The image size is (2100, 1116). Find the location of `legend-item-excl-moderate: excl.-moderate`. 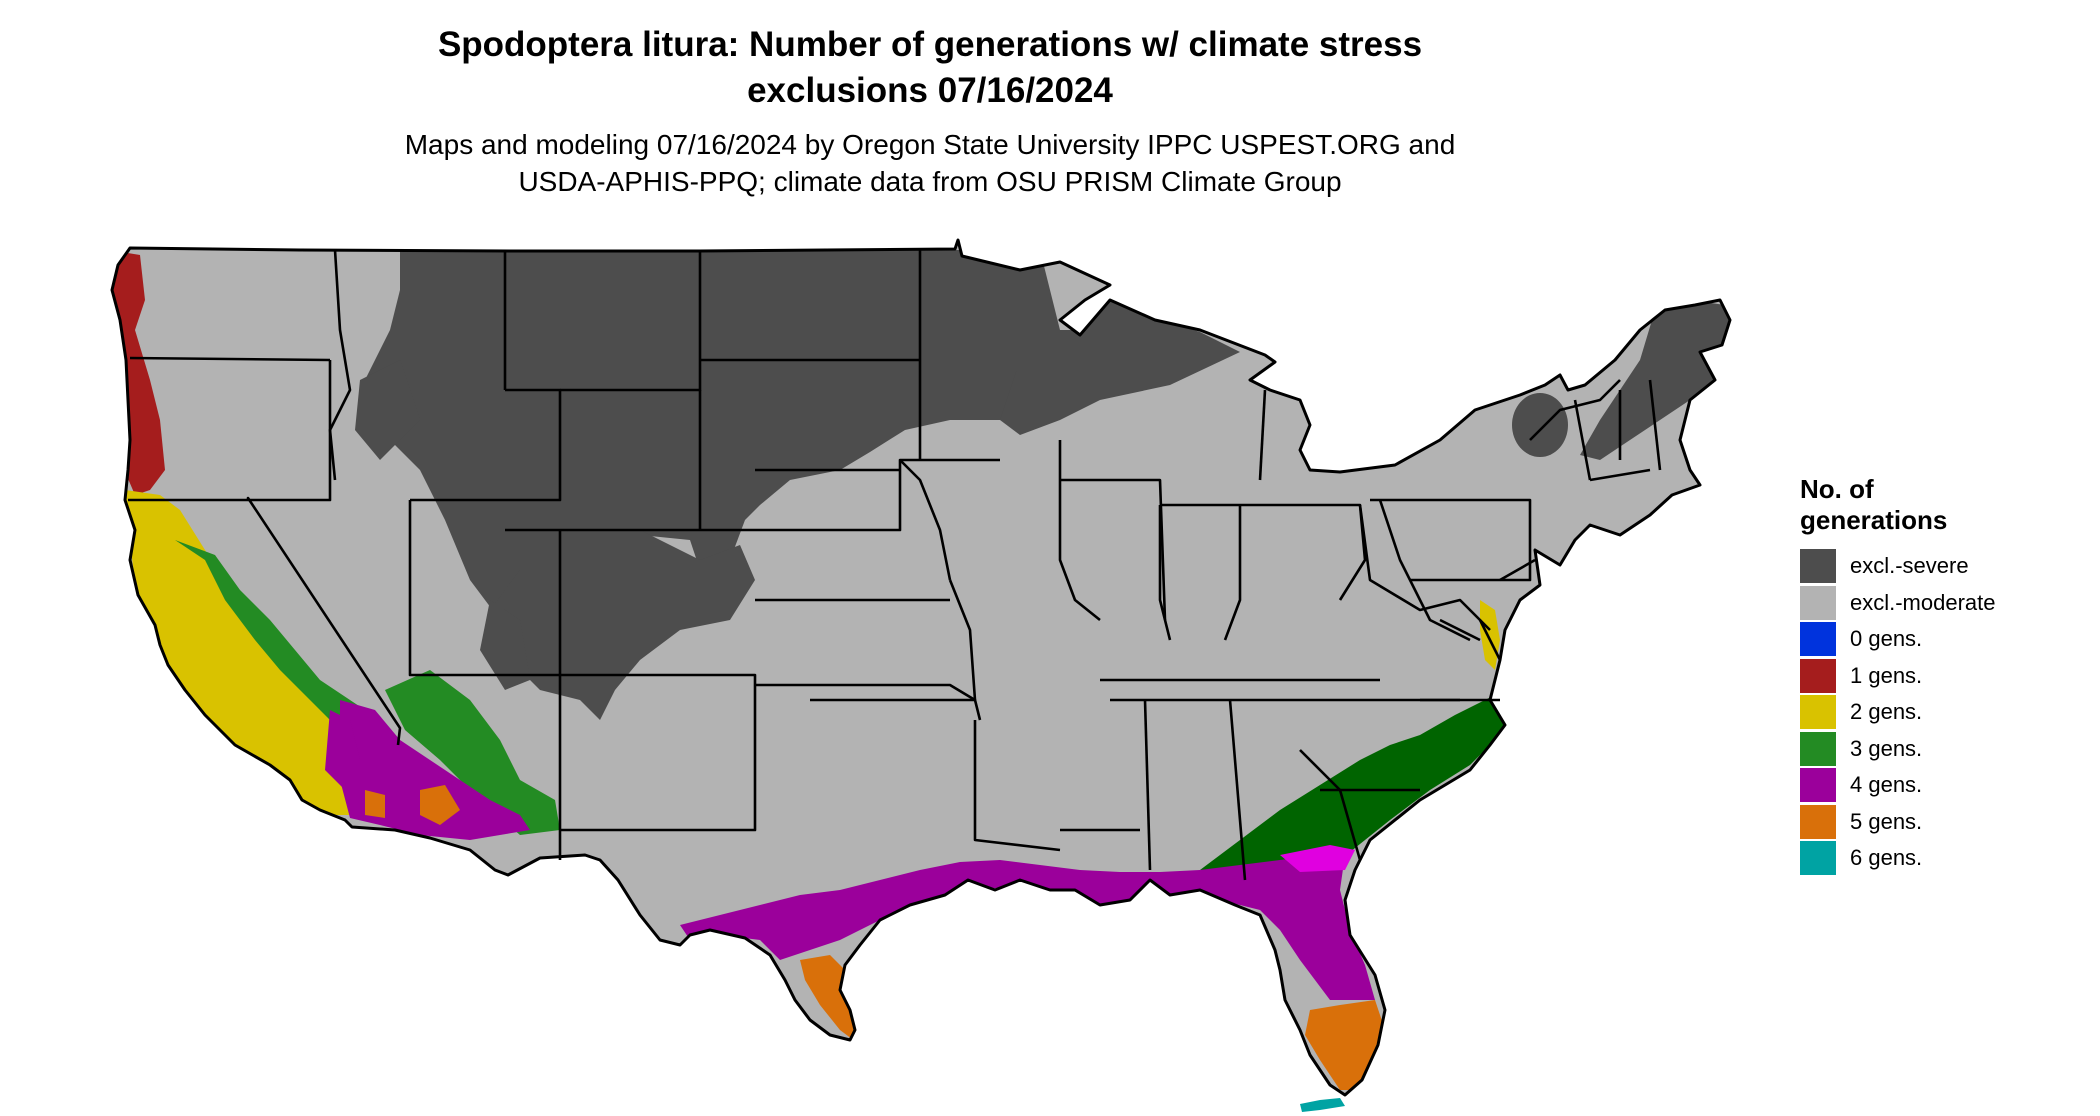

legend-item-excl-moderate: excl.-moderate is located at coordinates (1945, 603).